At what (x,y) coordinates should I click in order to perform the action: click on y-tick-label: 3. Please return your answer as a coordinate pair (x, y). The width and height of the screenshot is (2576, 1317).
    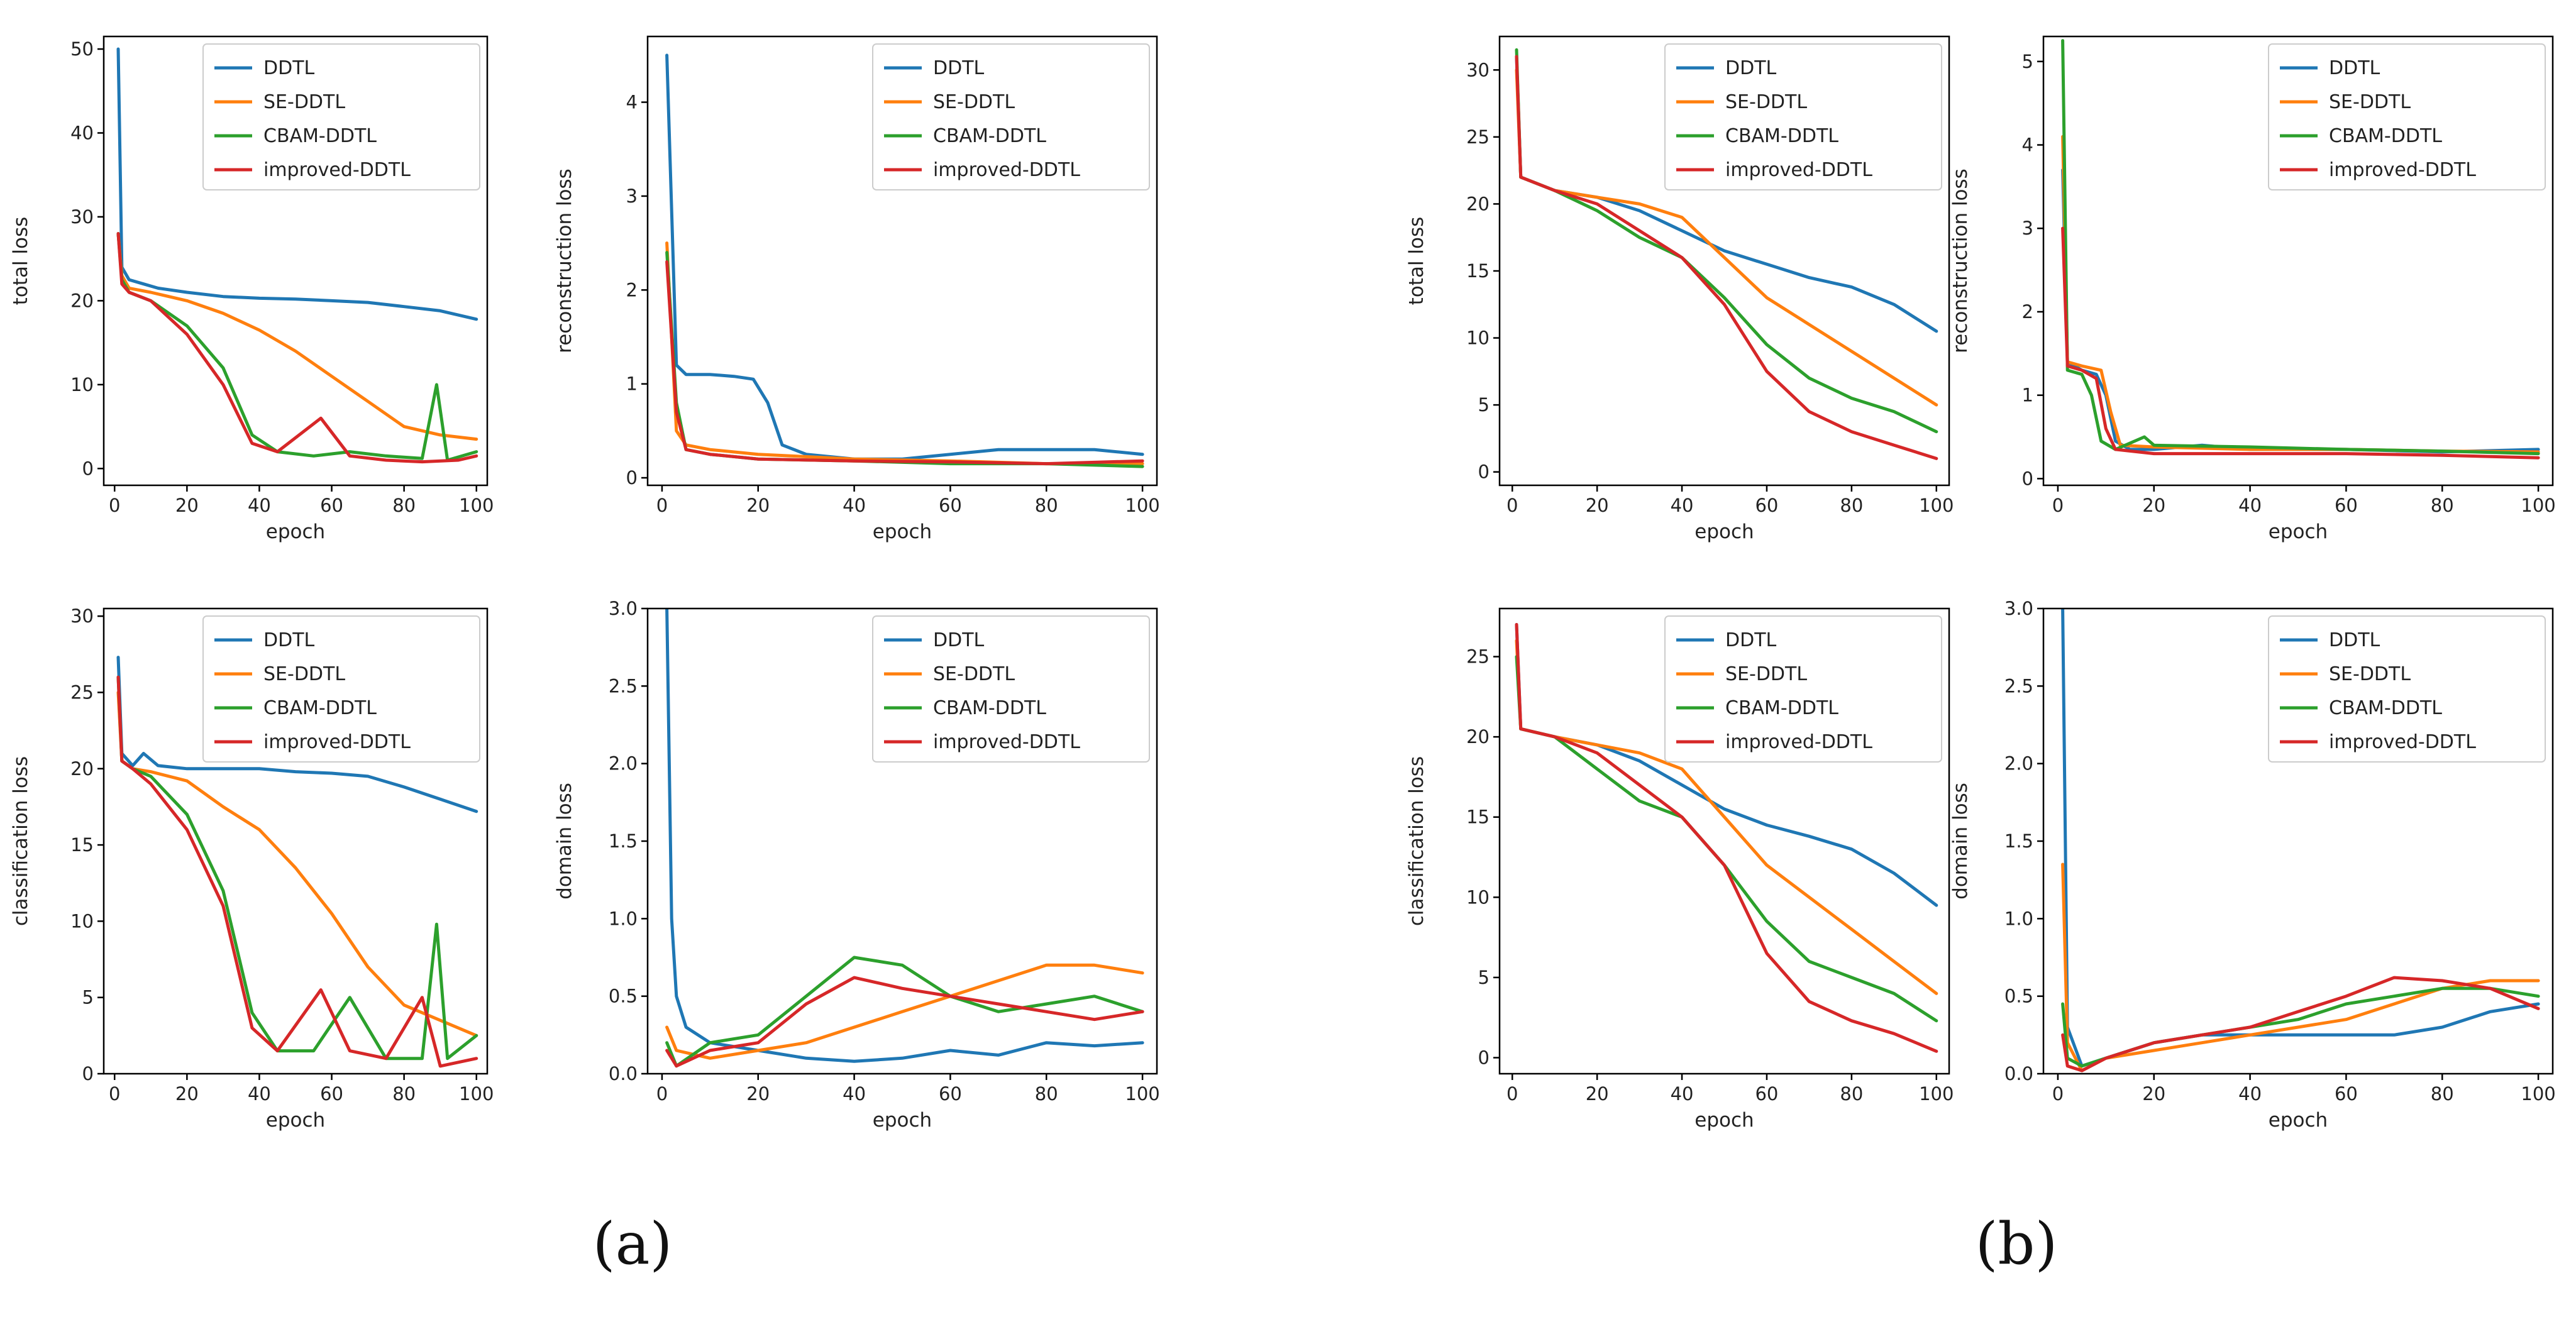
    Looking at the image, I should click on (2027, 229).